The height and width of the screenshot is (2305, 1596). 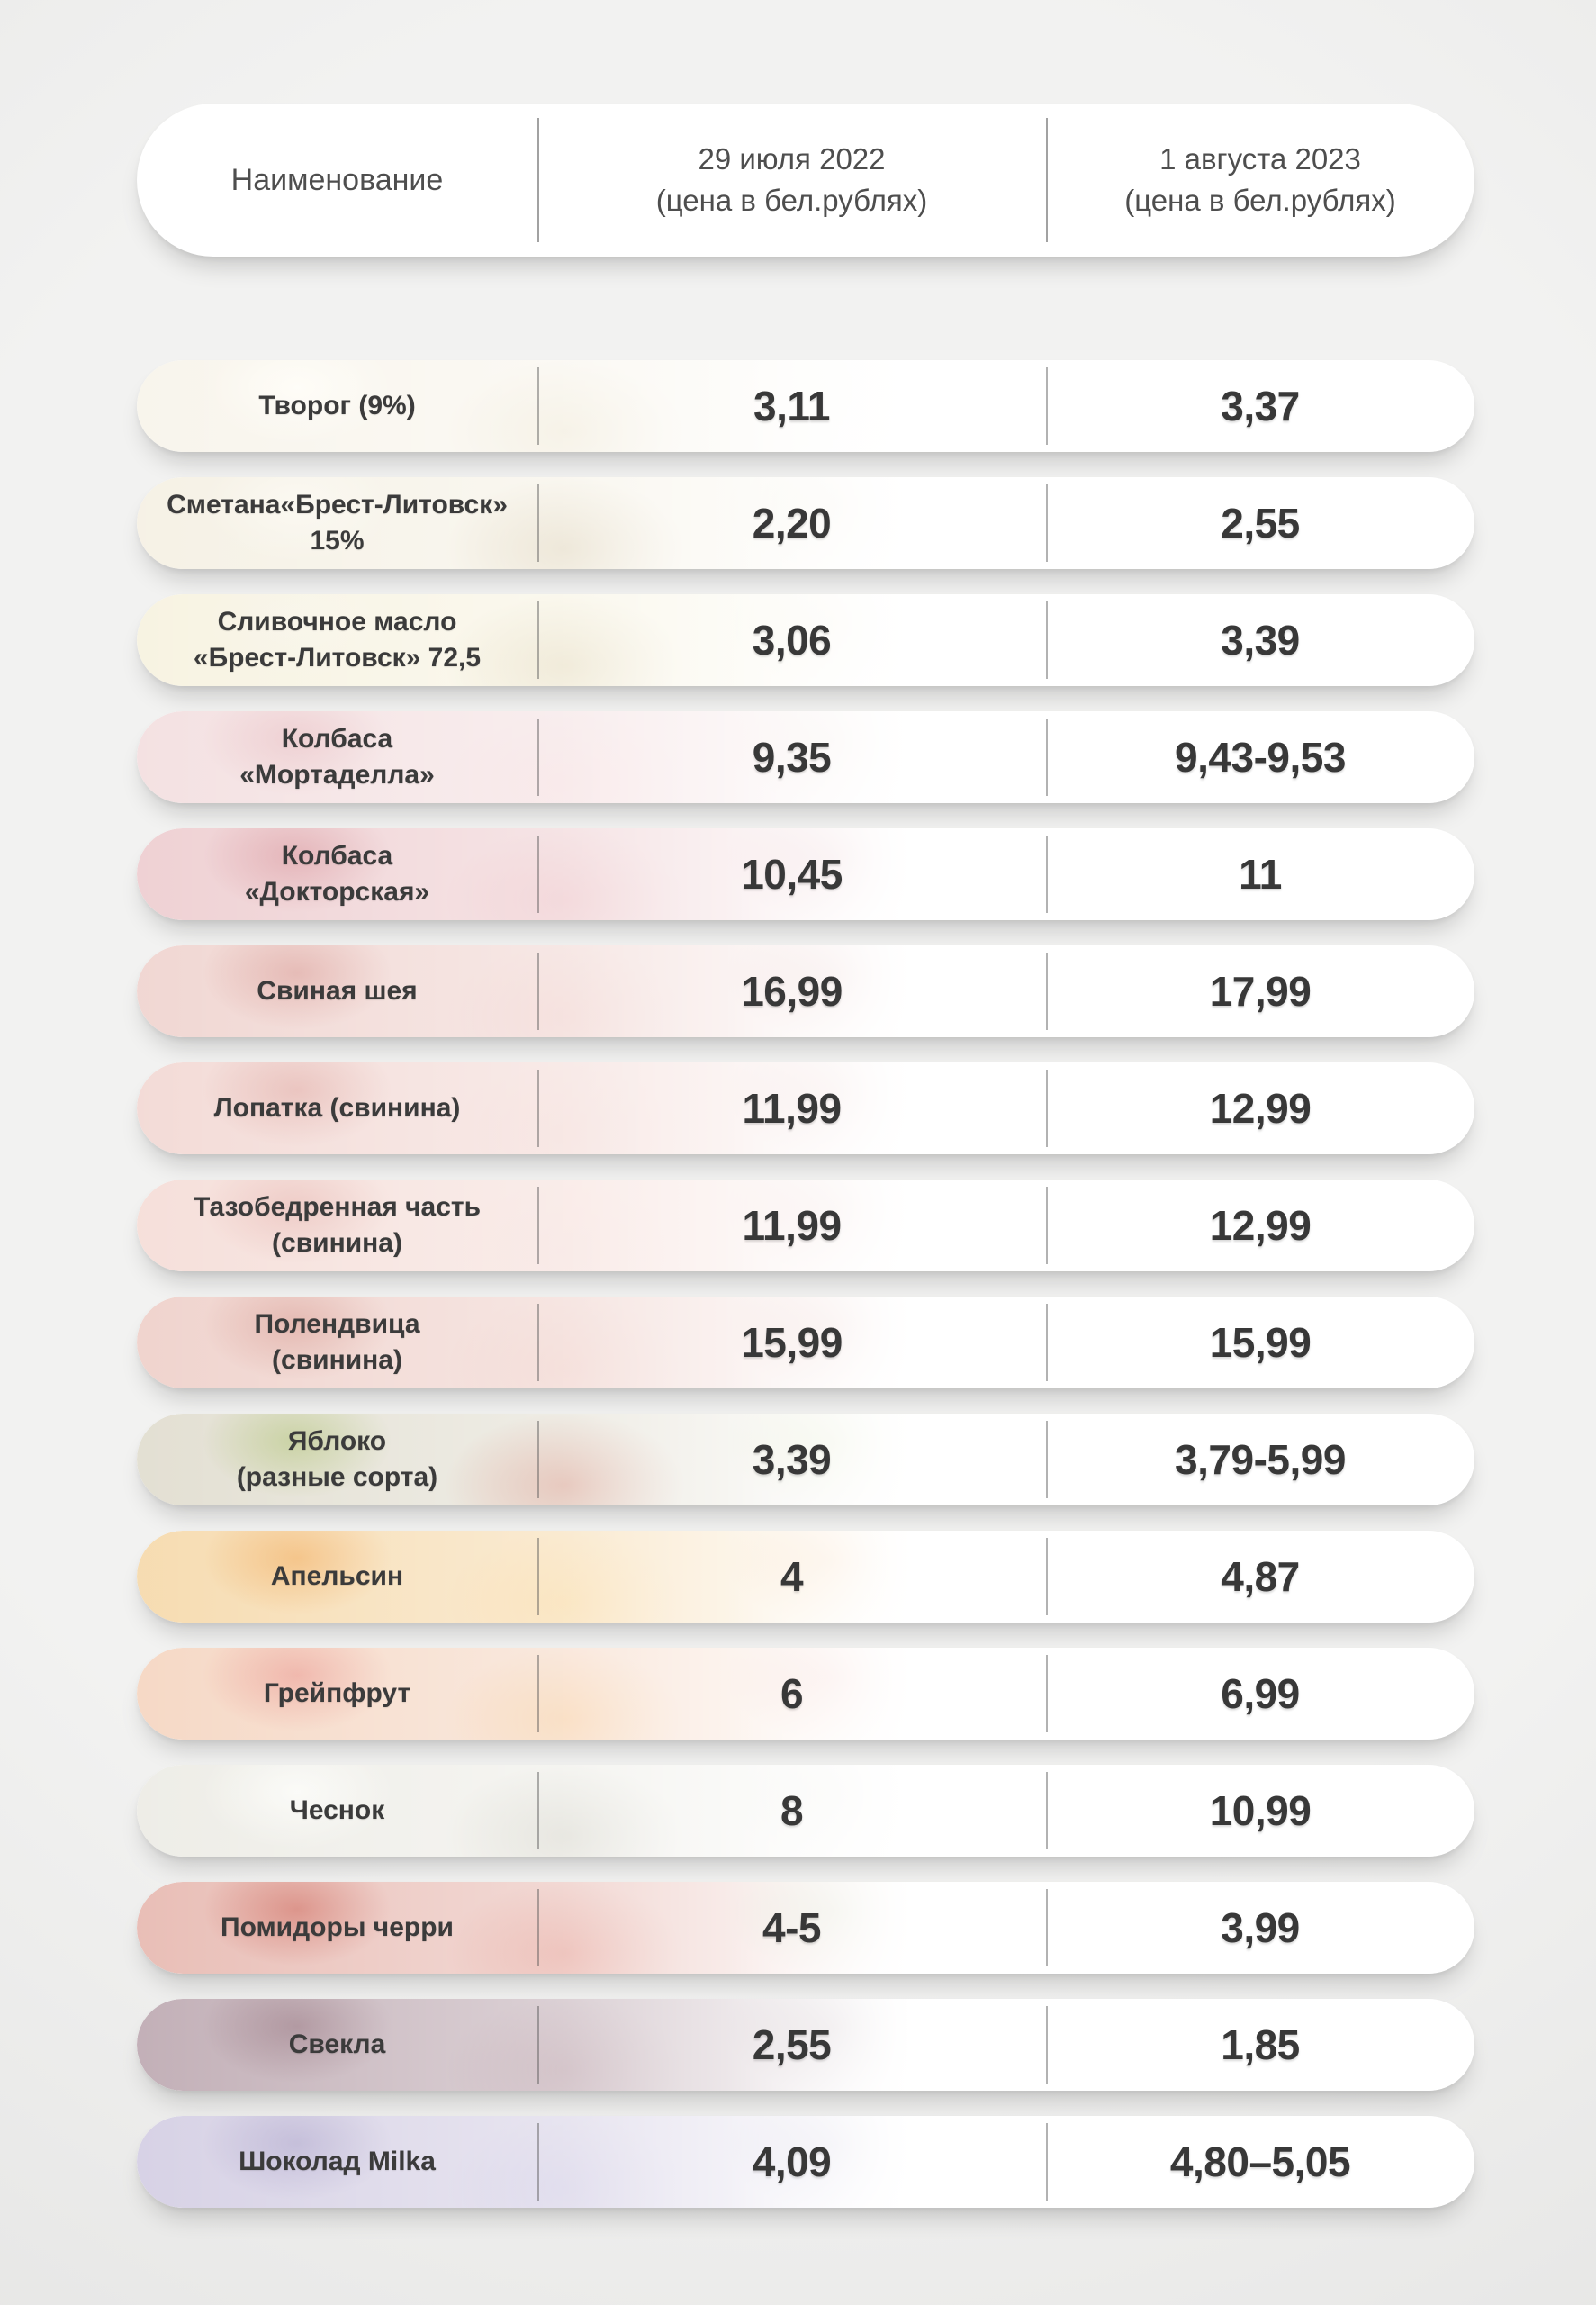 I want to click on price-2022: 15,99, so click(x=792, y=1342).